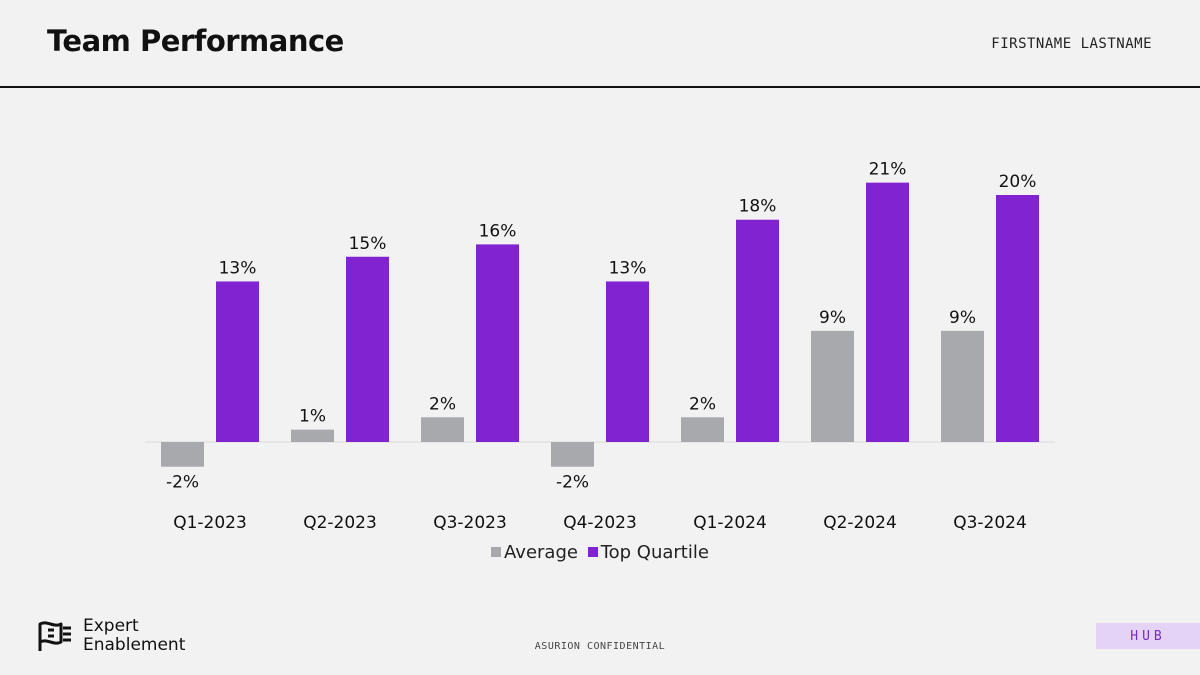 The image size is (1200, 675). What do you see at coordinates (962, 386) in the screenshot?
I see `bar-average-q3-2024` at bounding box center [962, 386].